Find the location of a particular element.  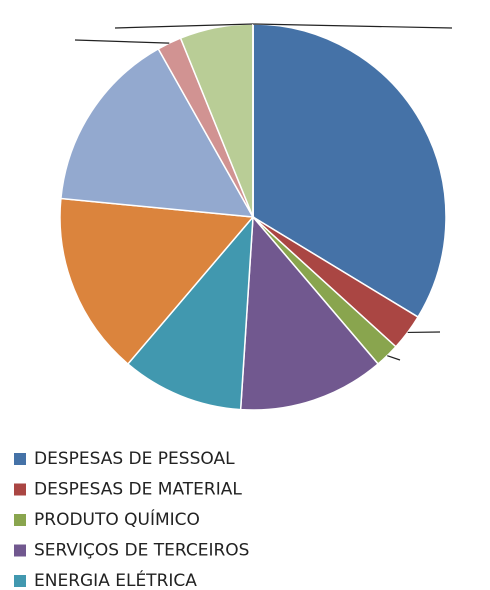

legend-label: PRODUTO QUÍMICO is located at coordinates (117, 519).